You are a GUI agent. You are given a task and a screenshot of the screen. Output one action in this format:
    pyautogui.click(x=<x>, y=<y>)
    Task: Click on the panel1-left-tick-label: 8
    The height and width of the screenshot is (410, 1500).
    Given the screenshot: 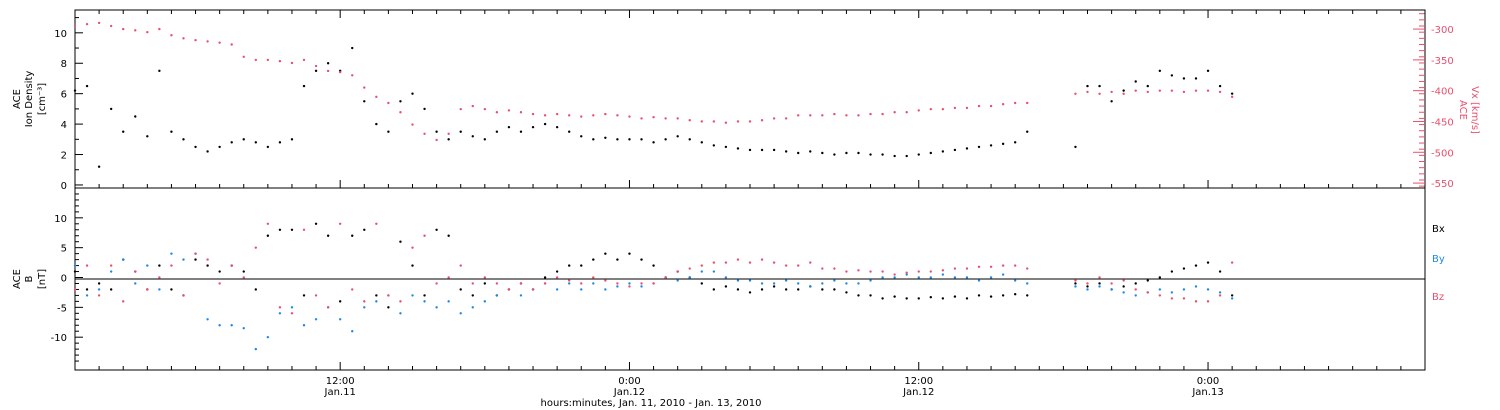 What is the action you would take?
    pyautogui.click(x=64, y=64)
    